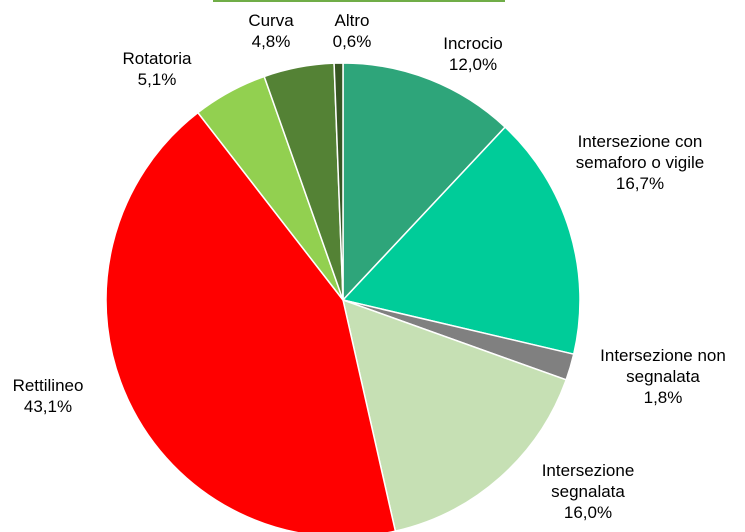 The width and height of the screenshot is (745, 532). What do you see at coordinates (473, 64) in the screenshot?
I see `value-label: 12,0%` at bounding box center [473, 64].